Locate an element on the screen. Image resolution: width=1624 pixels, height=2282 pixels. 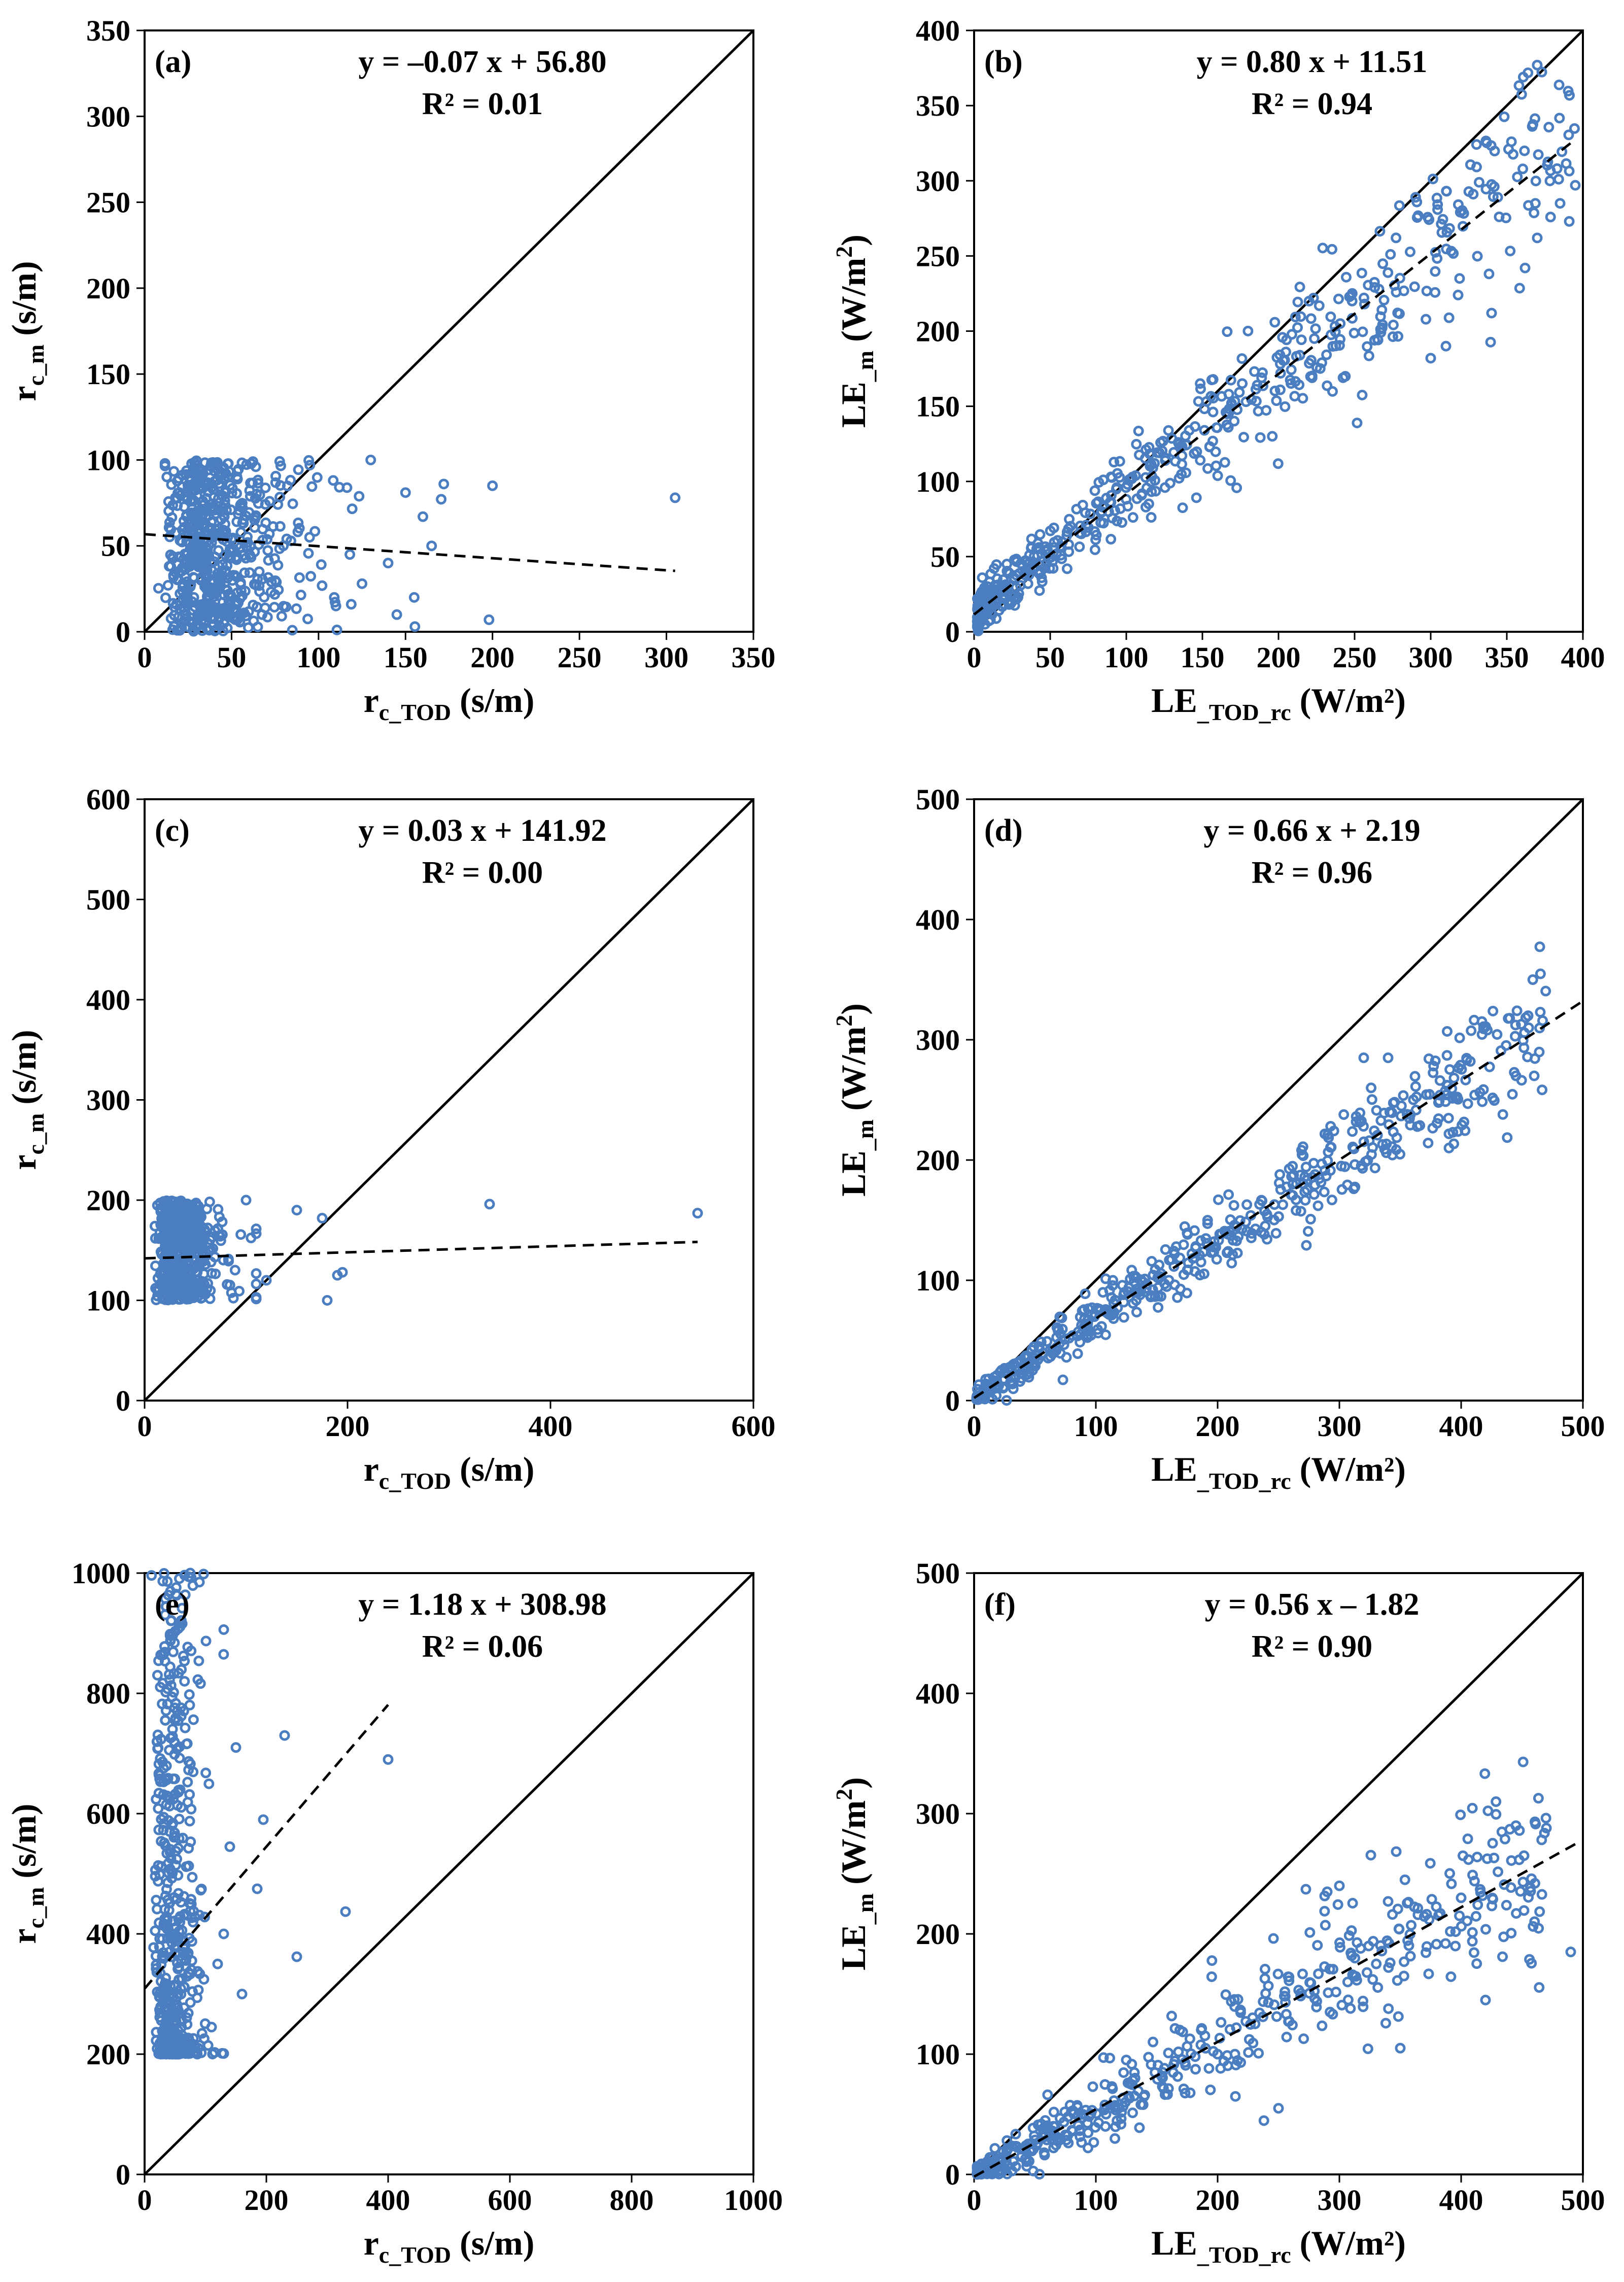
x-tick-label: 500 is located at coordinates (1583, 2200).